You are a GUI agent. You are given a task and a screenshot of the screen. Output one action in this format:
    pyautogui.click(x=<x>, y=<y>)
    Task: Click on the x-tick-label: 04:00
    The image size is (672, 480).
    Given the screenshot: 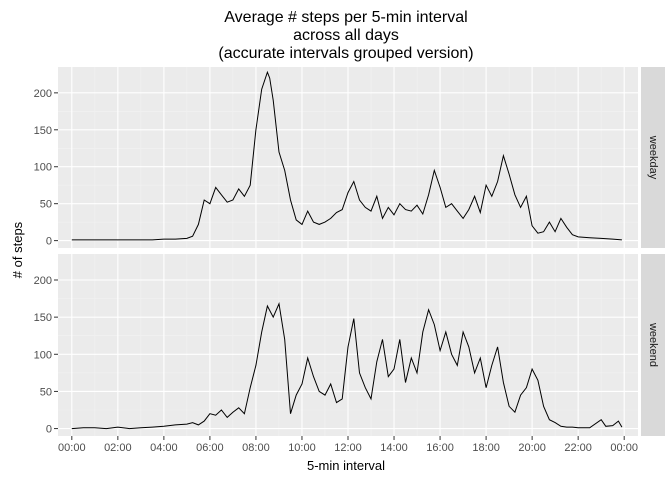 What is the action you would take?
    pyautogui.click(x=164, y=448)
    